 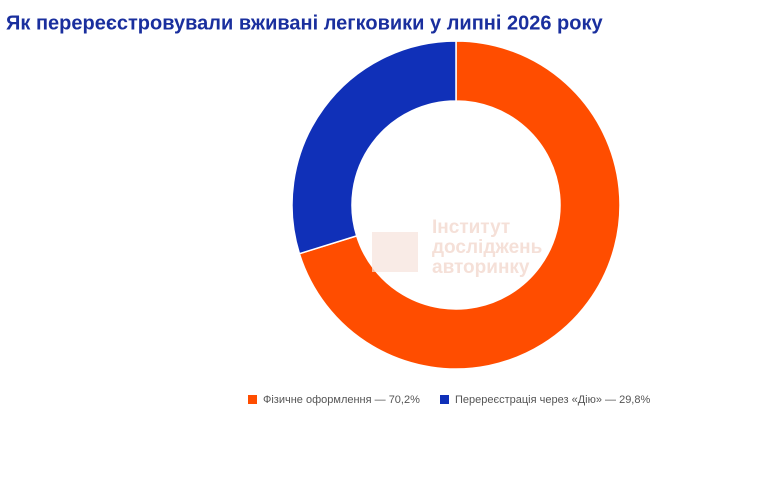 I want to click on watermark-text: авторинку, so click(x=481, y=267).